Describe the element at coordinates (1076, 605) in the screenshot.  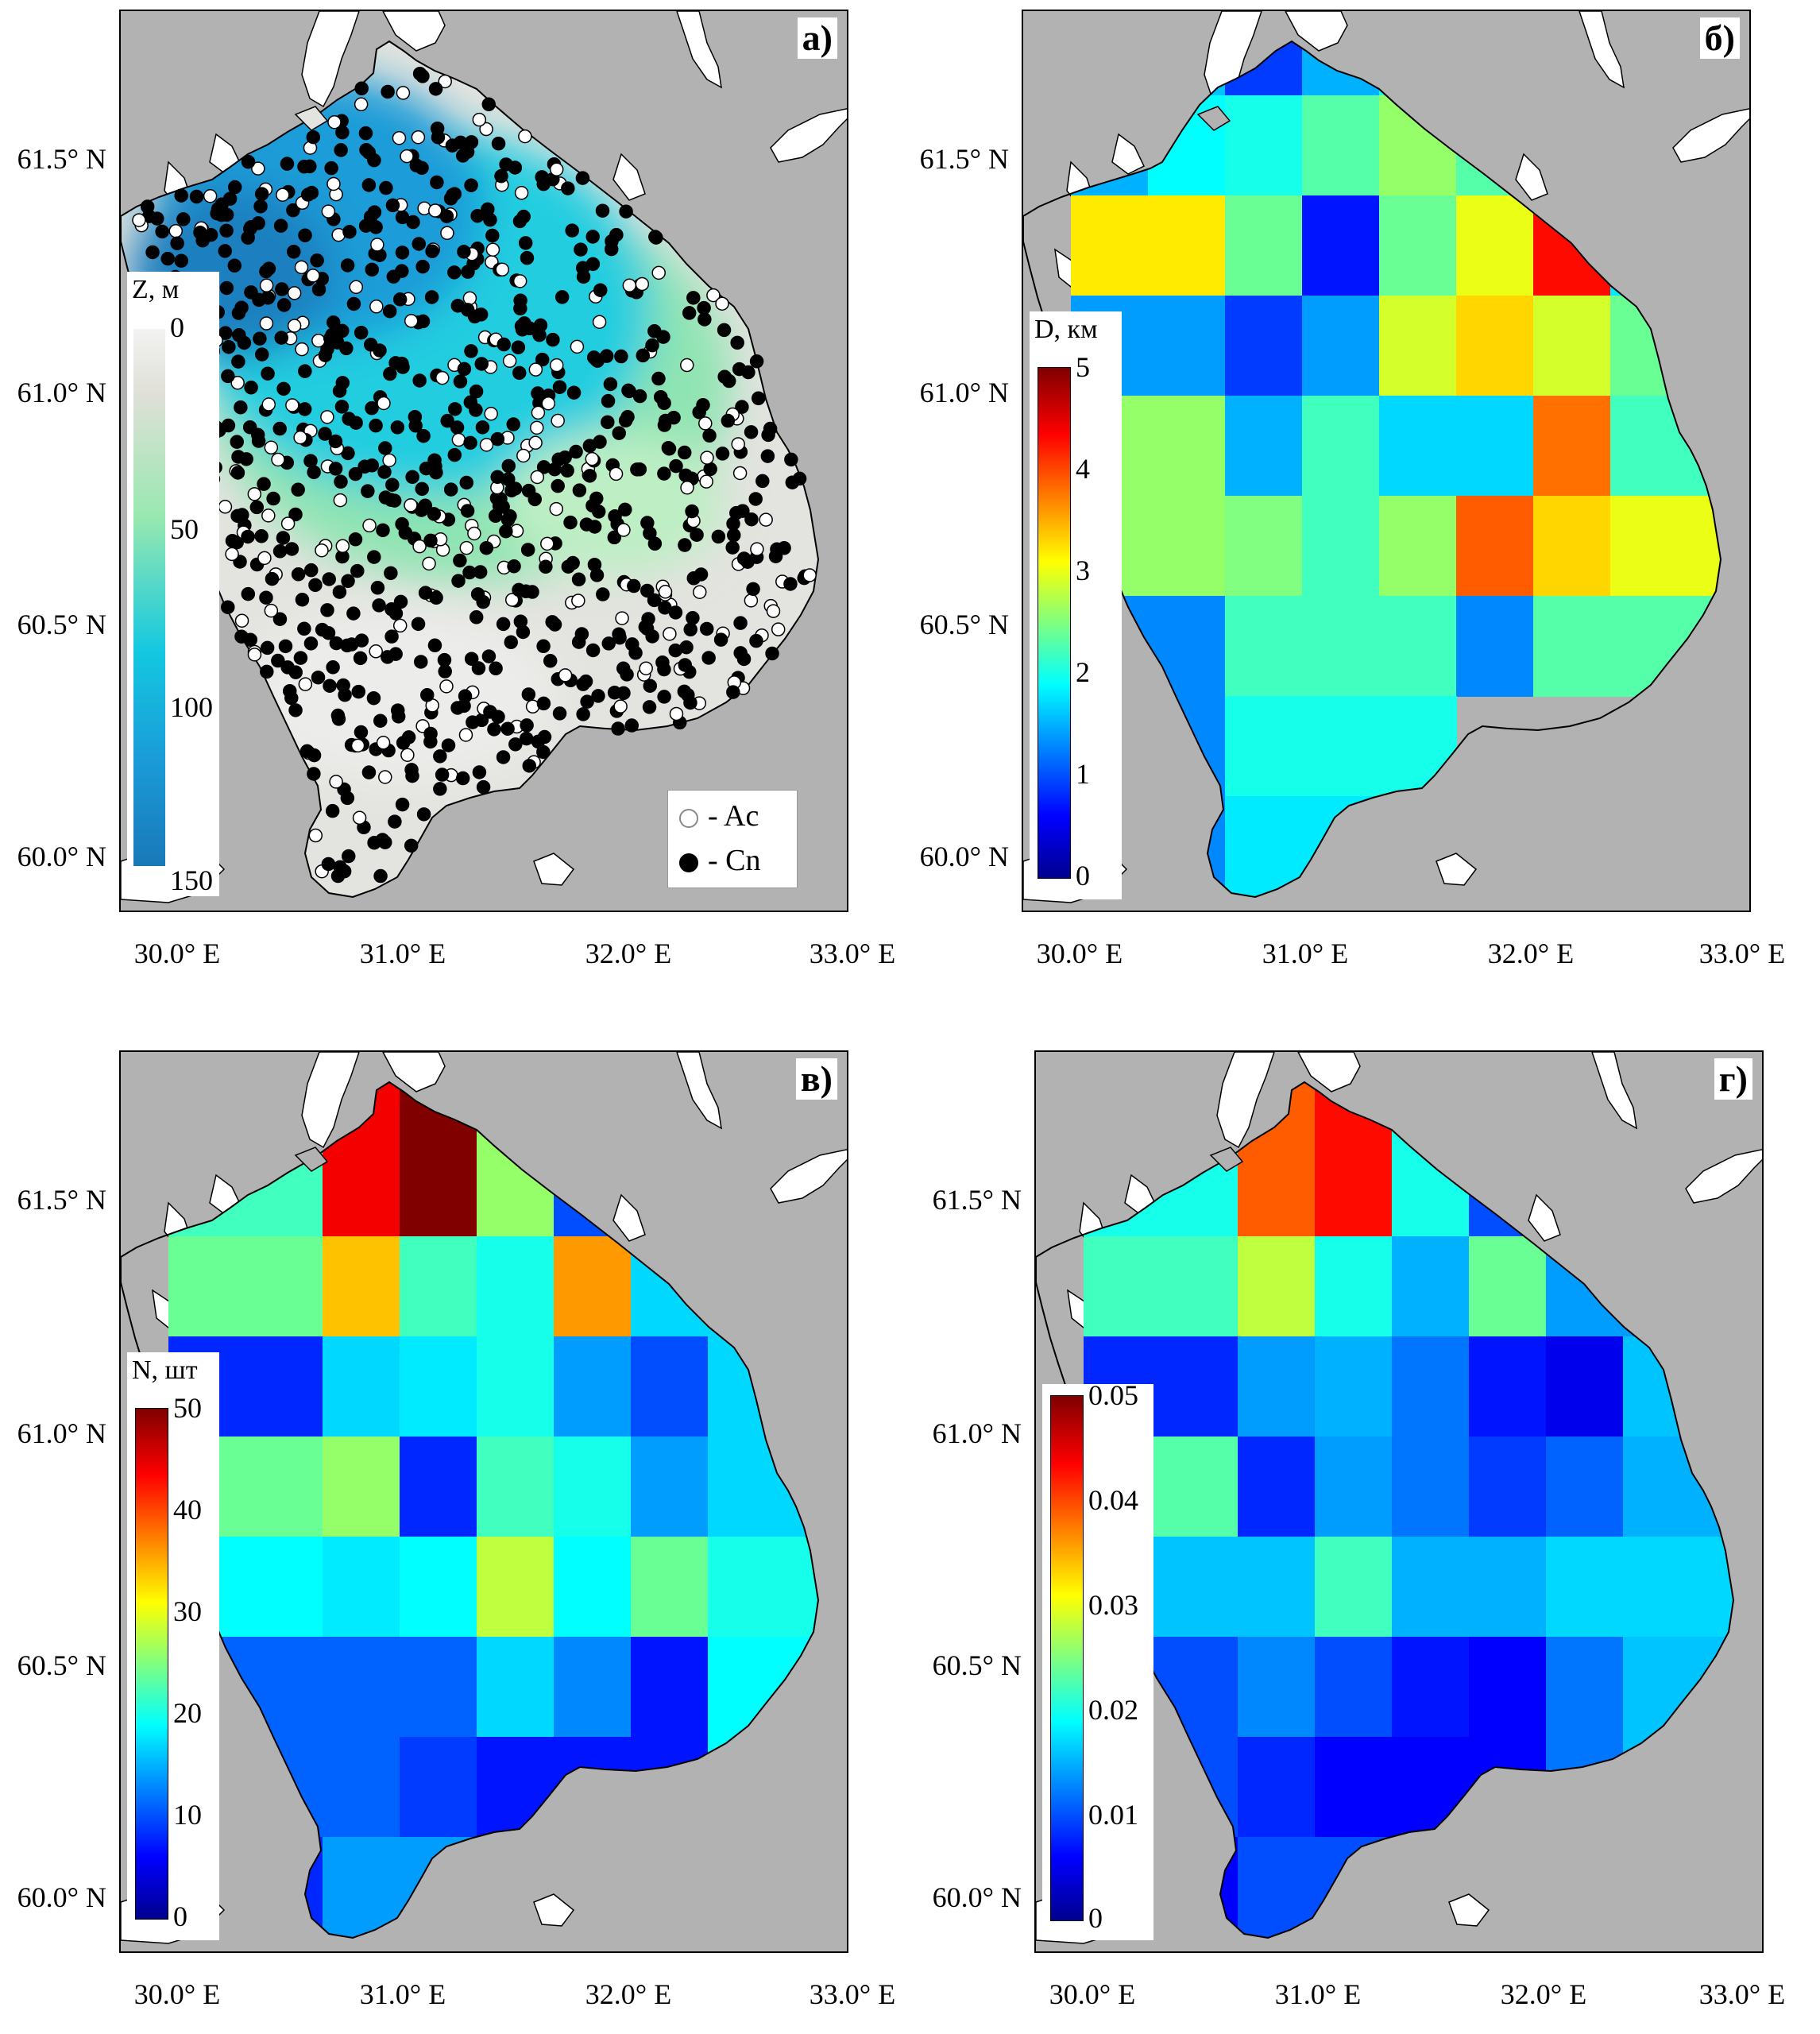
I see `colorbar-distance: D, км 0 1 2 3 4 5` at that location.